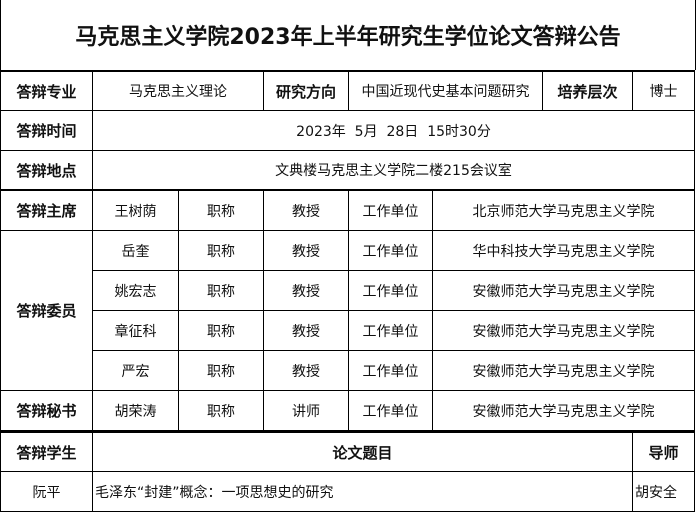 Image resolution: width=696 pixels, height=512 pixels. Describe the element at coordinates (46, 130) in the screenshot. I see `time-label: 答辩时间` at that location.